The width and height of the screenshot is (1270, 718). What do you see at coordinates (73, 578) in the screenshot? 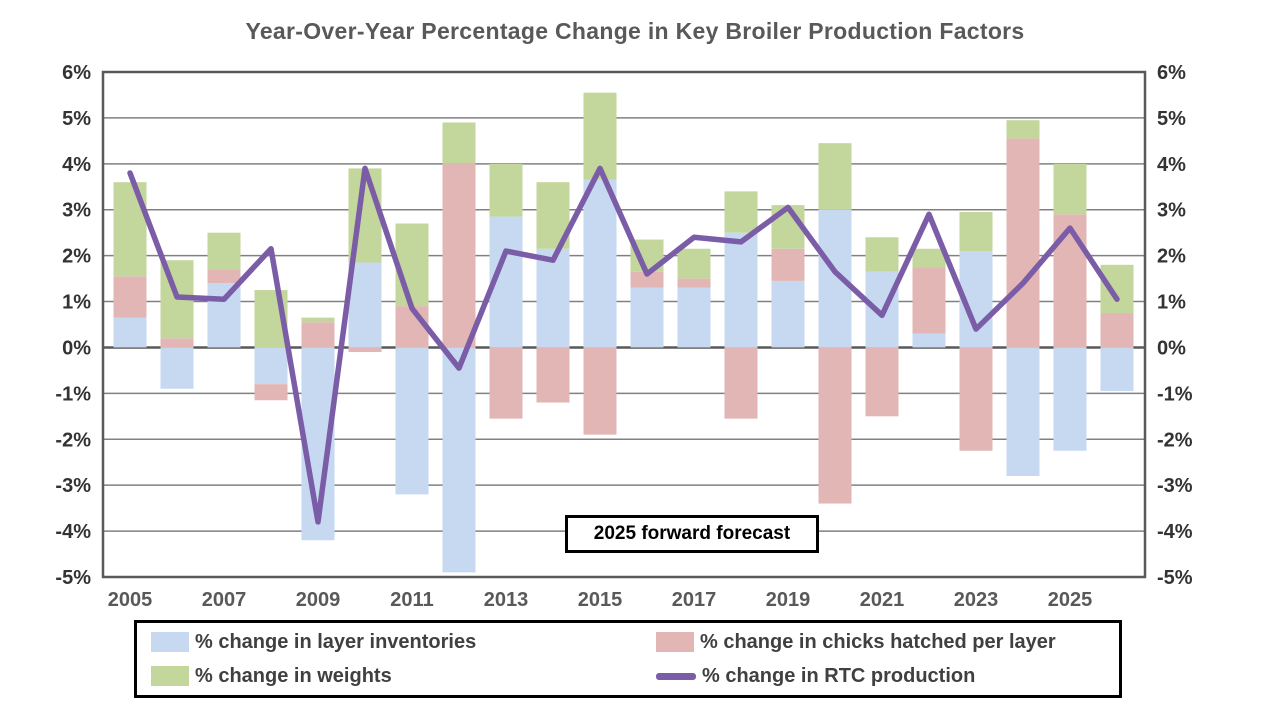
I see `y-axis-left-tick--5%: -5%` at bounding box center [73, 578].